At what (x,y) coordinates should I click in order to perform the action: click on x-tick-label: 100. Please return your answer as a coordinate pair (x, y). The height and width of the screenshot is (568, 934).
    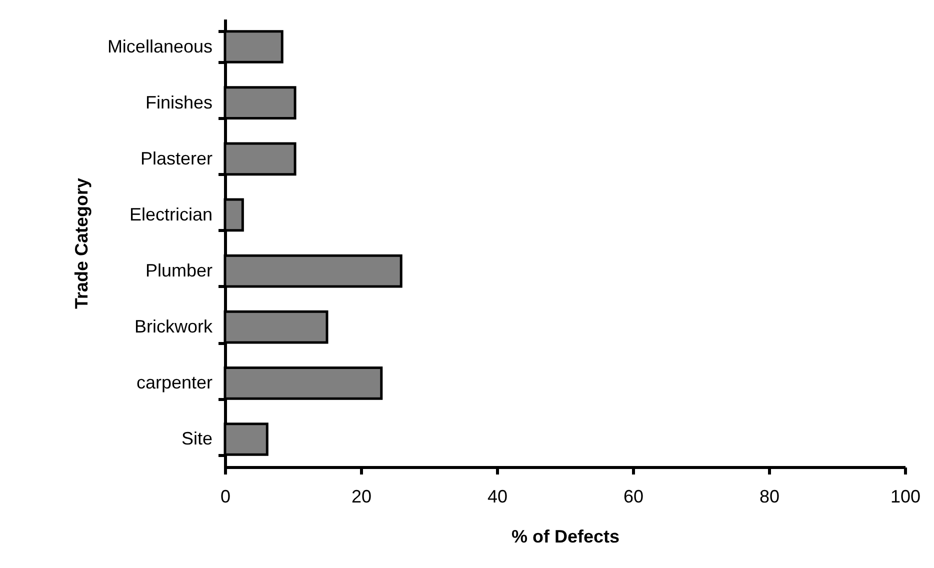
    Looking at the image, I should click on (905, 496).